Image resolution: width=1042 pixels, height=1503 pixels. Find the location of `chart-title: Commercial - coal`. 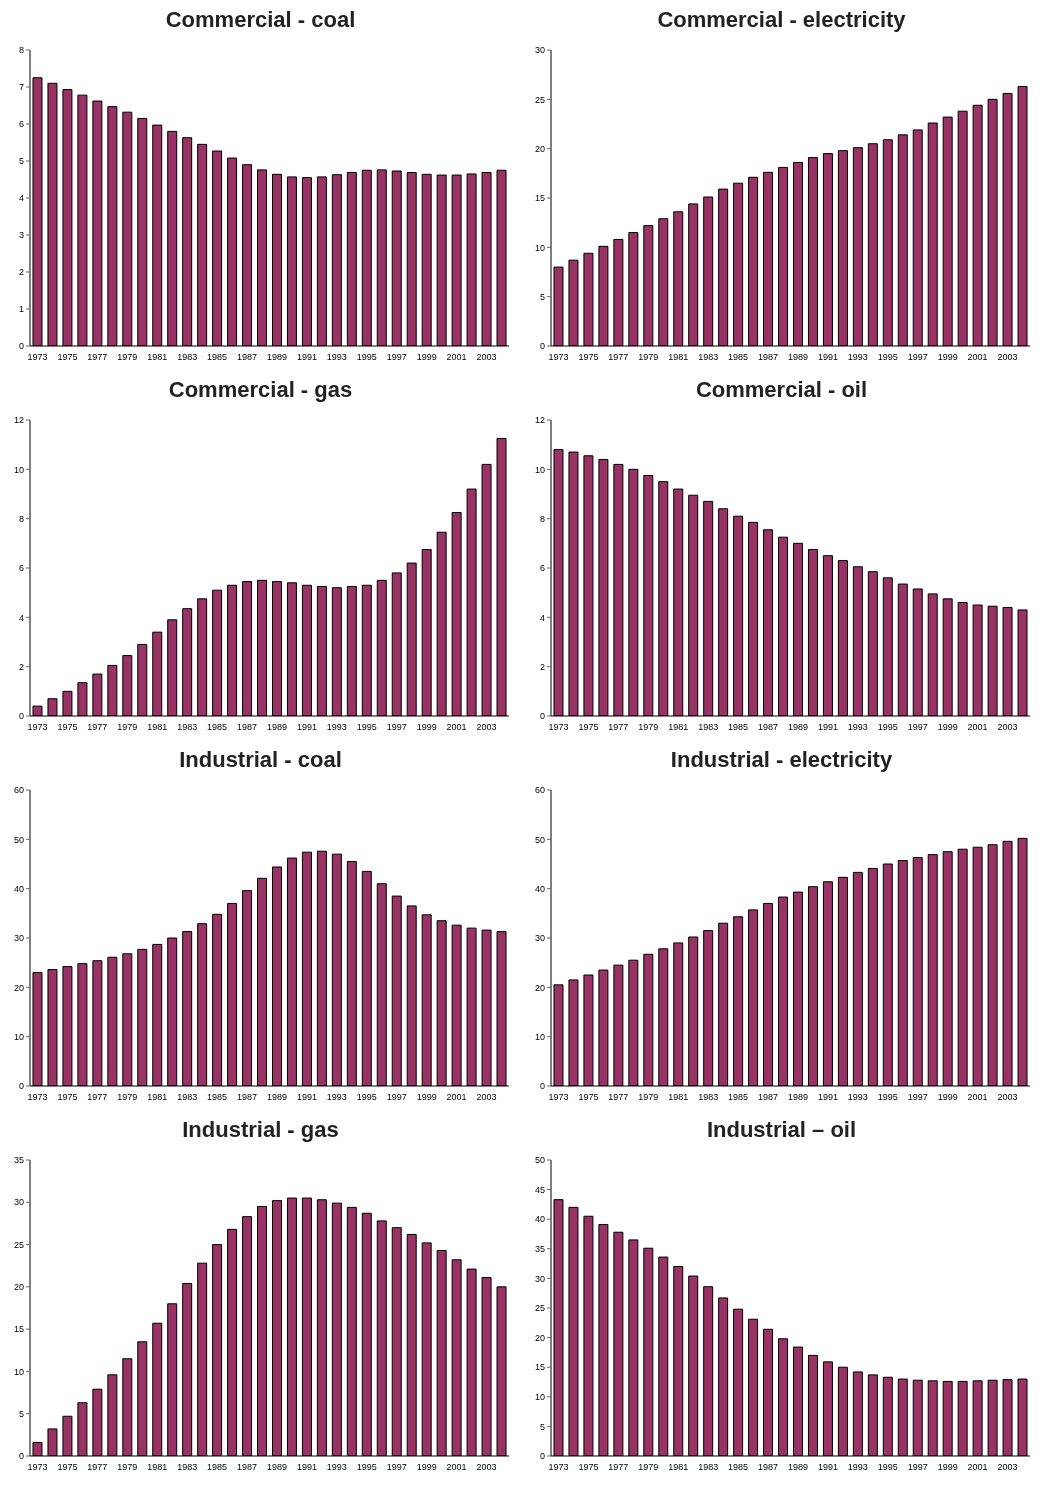

chart-title: Commercial - coal is located at coordinates (260, 20).